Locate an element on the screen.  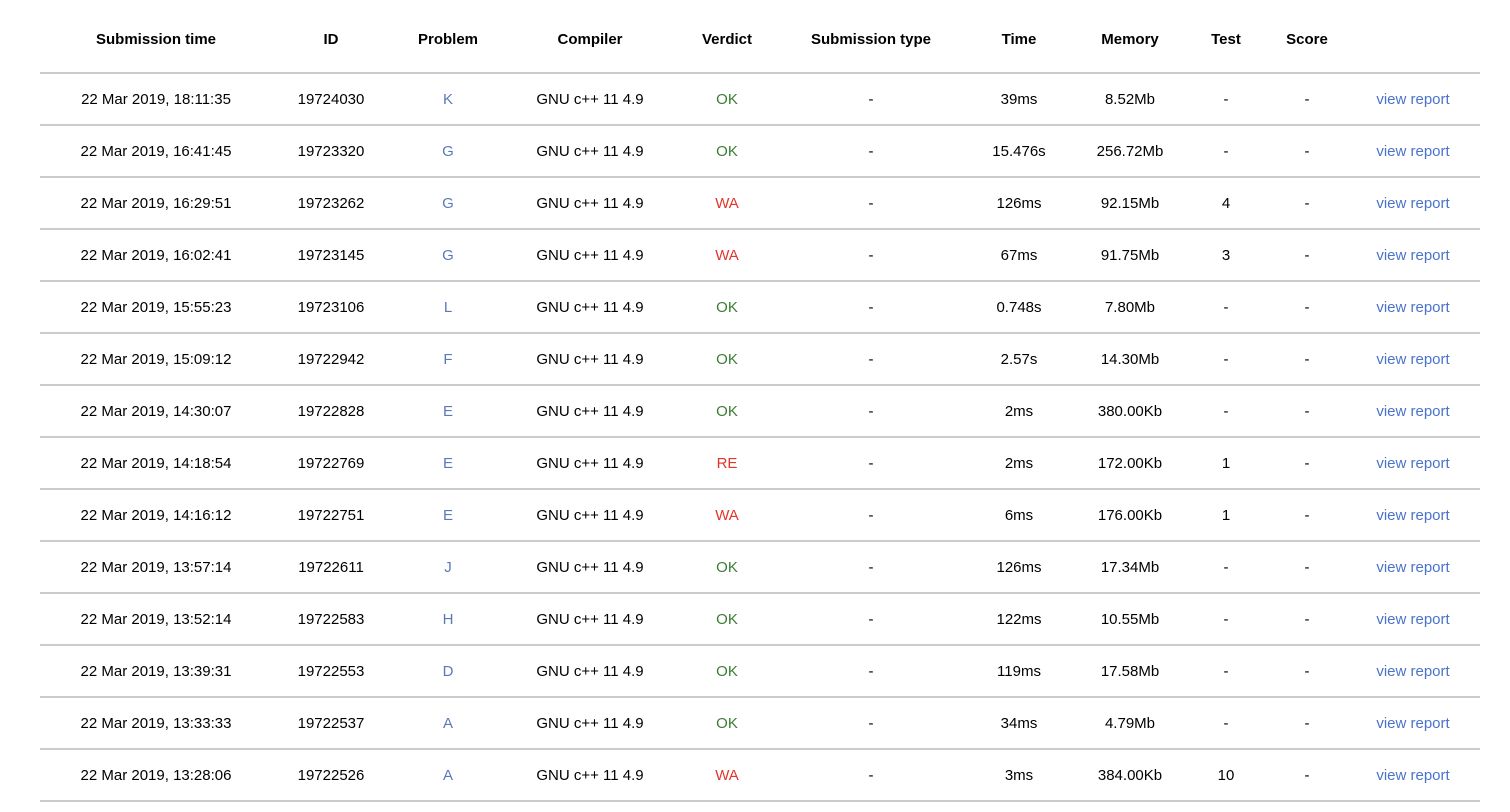
problem-link: K is located at coordinates (447, 99).